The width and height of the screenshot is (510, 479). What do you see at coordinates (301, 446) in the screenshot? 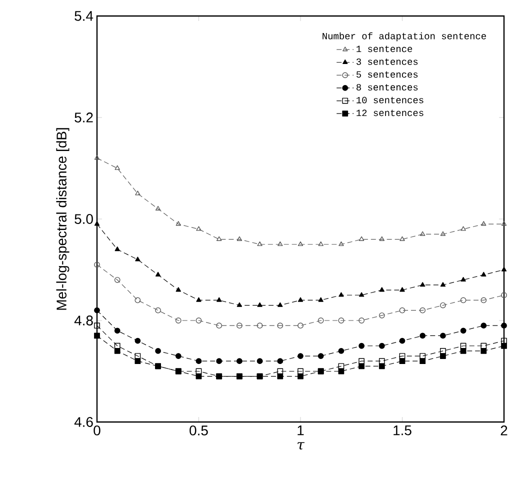
I see `x-axis-title: τ` at bounding box center [301, 446].